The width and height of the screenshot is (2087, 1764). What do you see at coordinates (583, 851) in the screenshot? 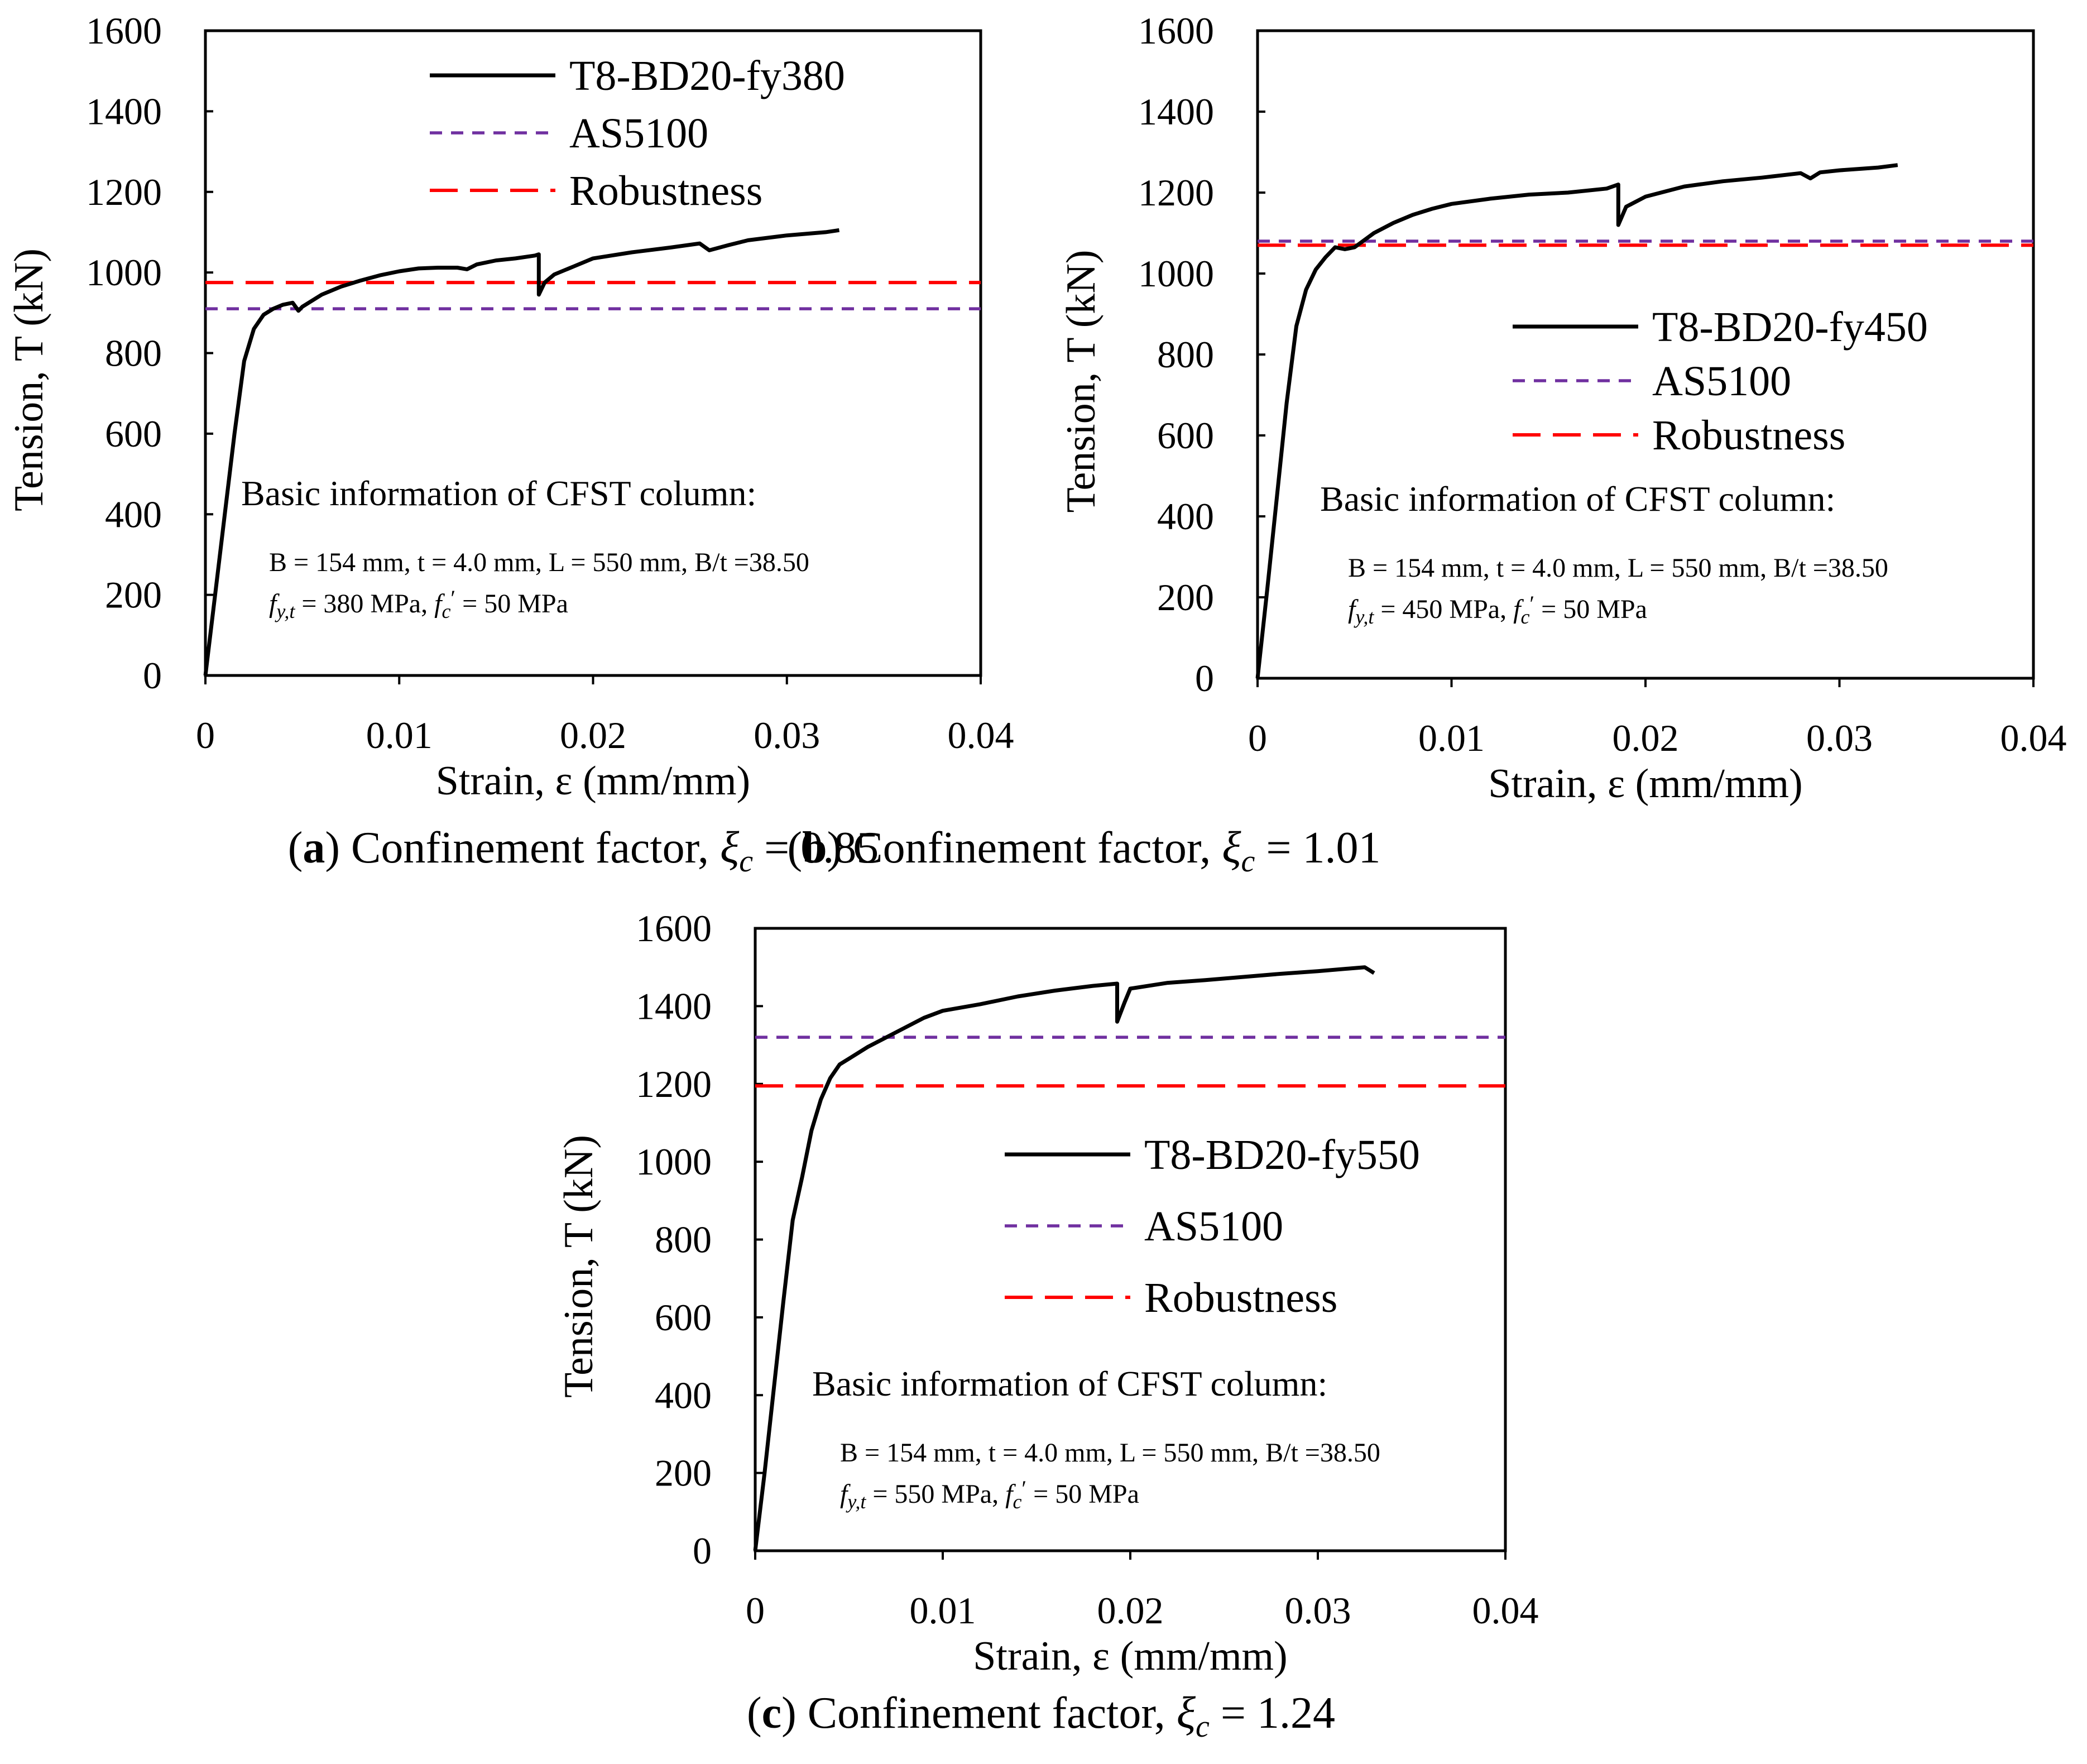
I see `panel-caption: (a) Confinement factor, ξc = 0.85` at bounding box center [583, 851].